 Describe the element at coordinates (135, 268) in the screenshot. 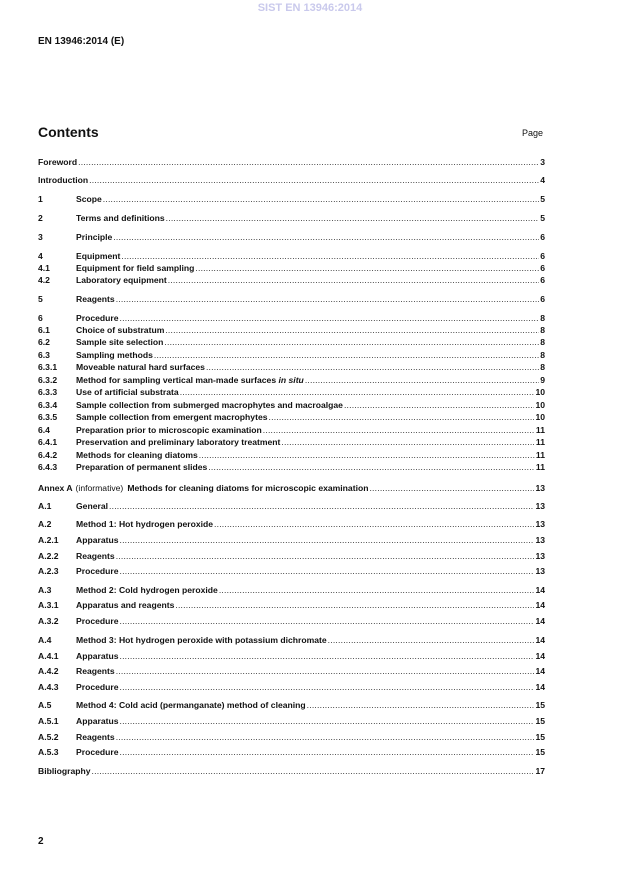

I see `toc-entry-title: Equipment for field sampling` at that location.